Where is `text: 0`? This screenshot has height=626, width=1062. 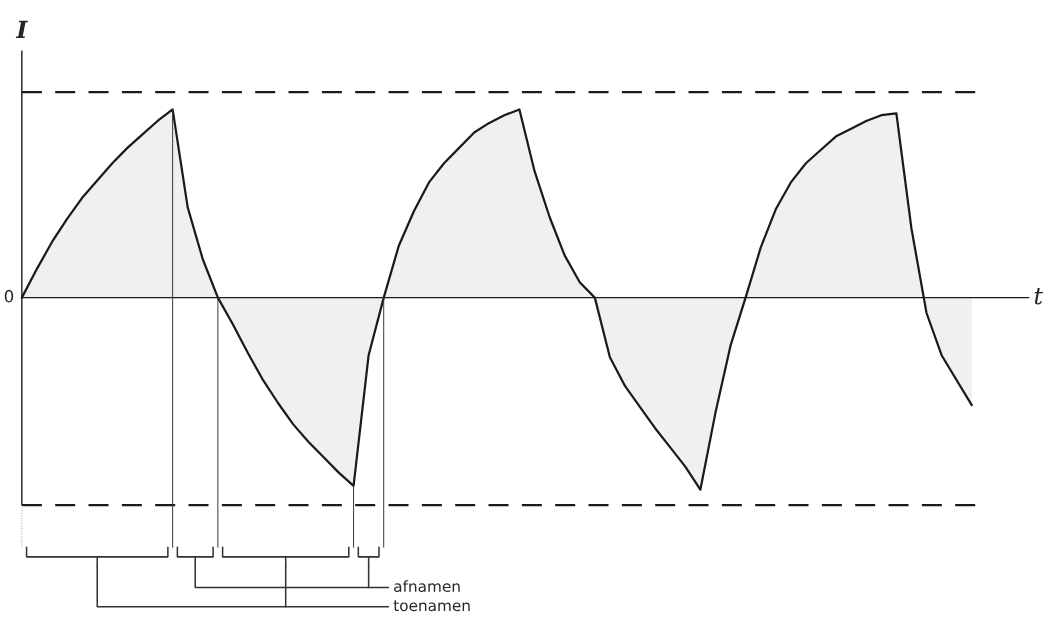
text: 0 is located at coordinates (9, 296).